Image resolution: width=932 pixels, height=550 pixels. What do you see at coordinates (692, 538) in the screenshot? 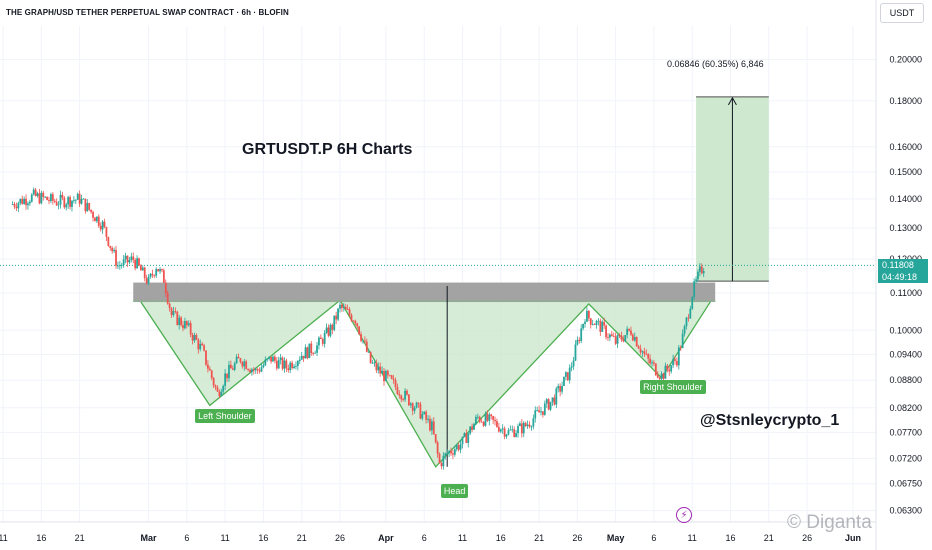
I see `time-axis-label: 11` at bounding box center [692, 538].